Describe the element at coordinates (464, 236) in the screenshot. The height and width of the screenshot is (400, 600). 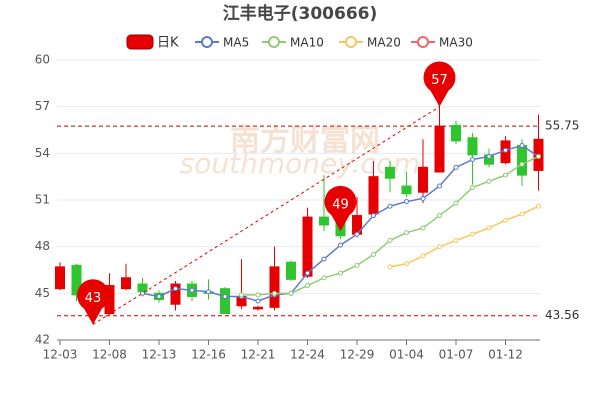
I see `ma-line` at that location.